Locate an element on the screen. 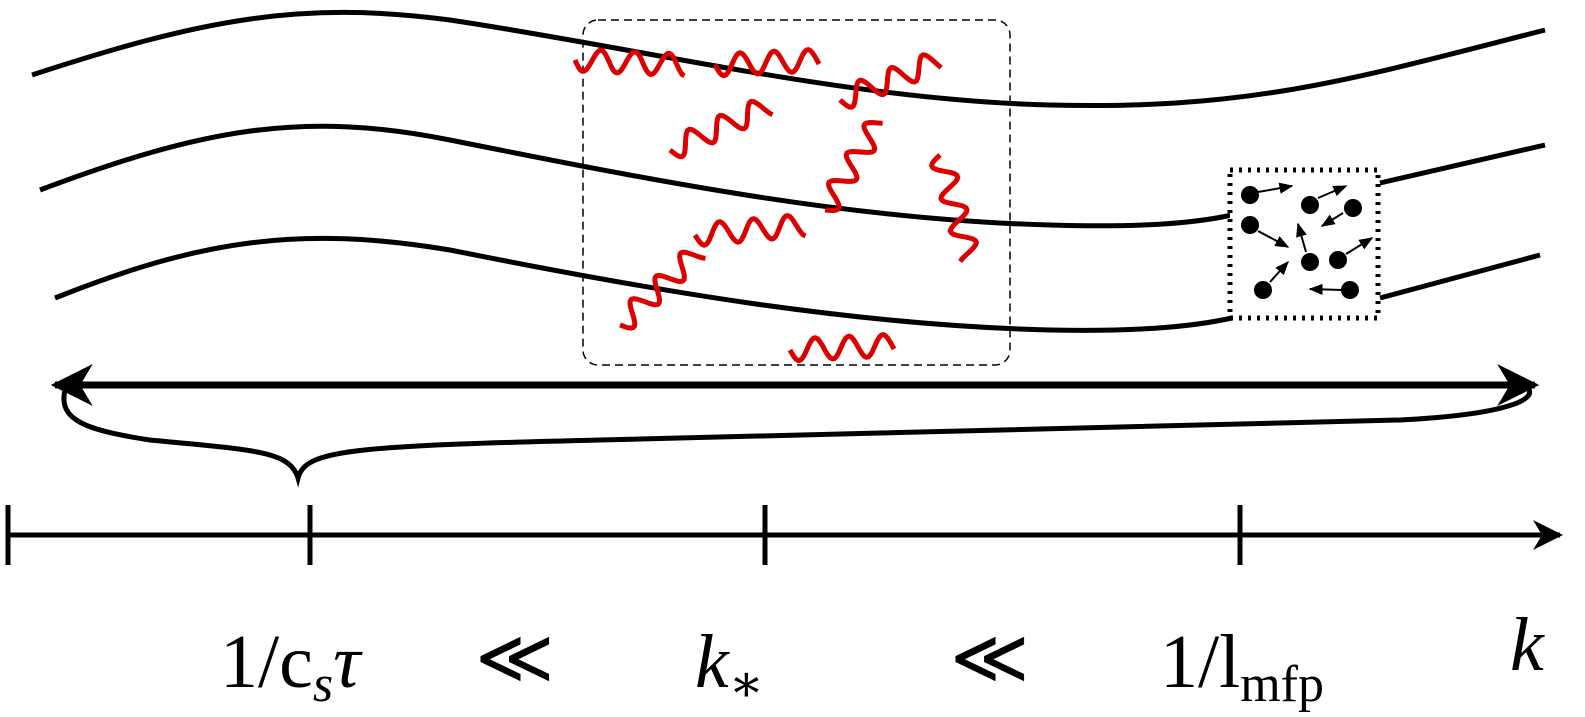 The image size is (1585, 717). scale-label: 1/csτ is located at coordinates (291, 666).